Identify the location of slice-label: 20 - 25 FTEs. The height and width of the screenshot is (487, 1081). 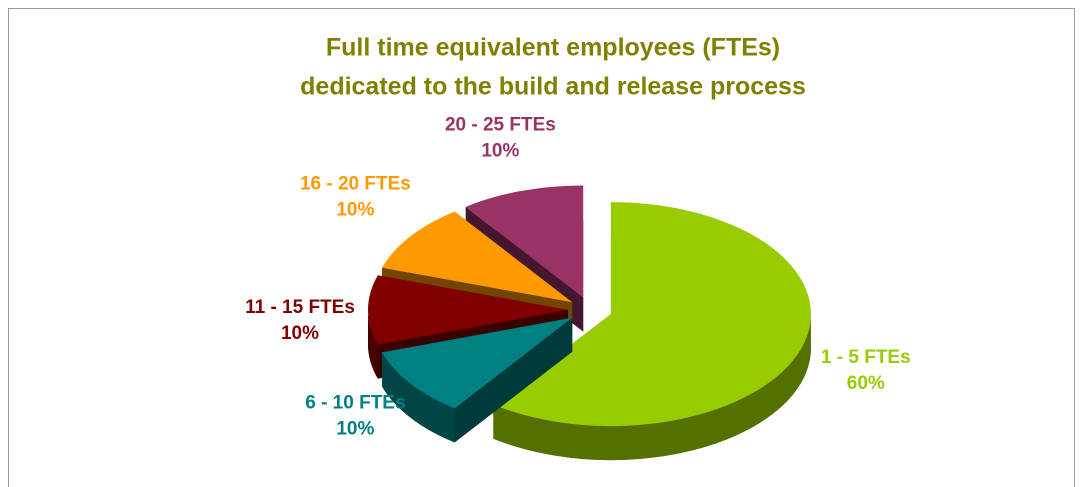
(500, 125).